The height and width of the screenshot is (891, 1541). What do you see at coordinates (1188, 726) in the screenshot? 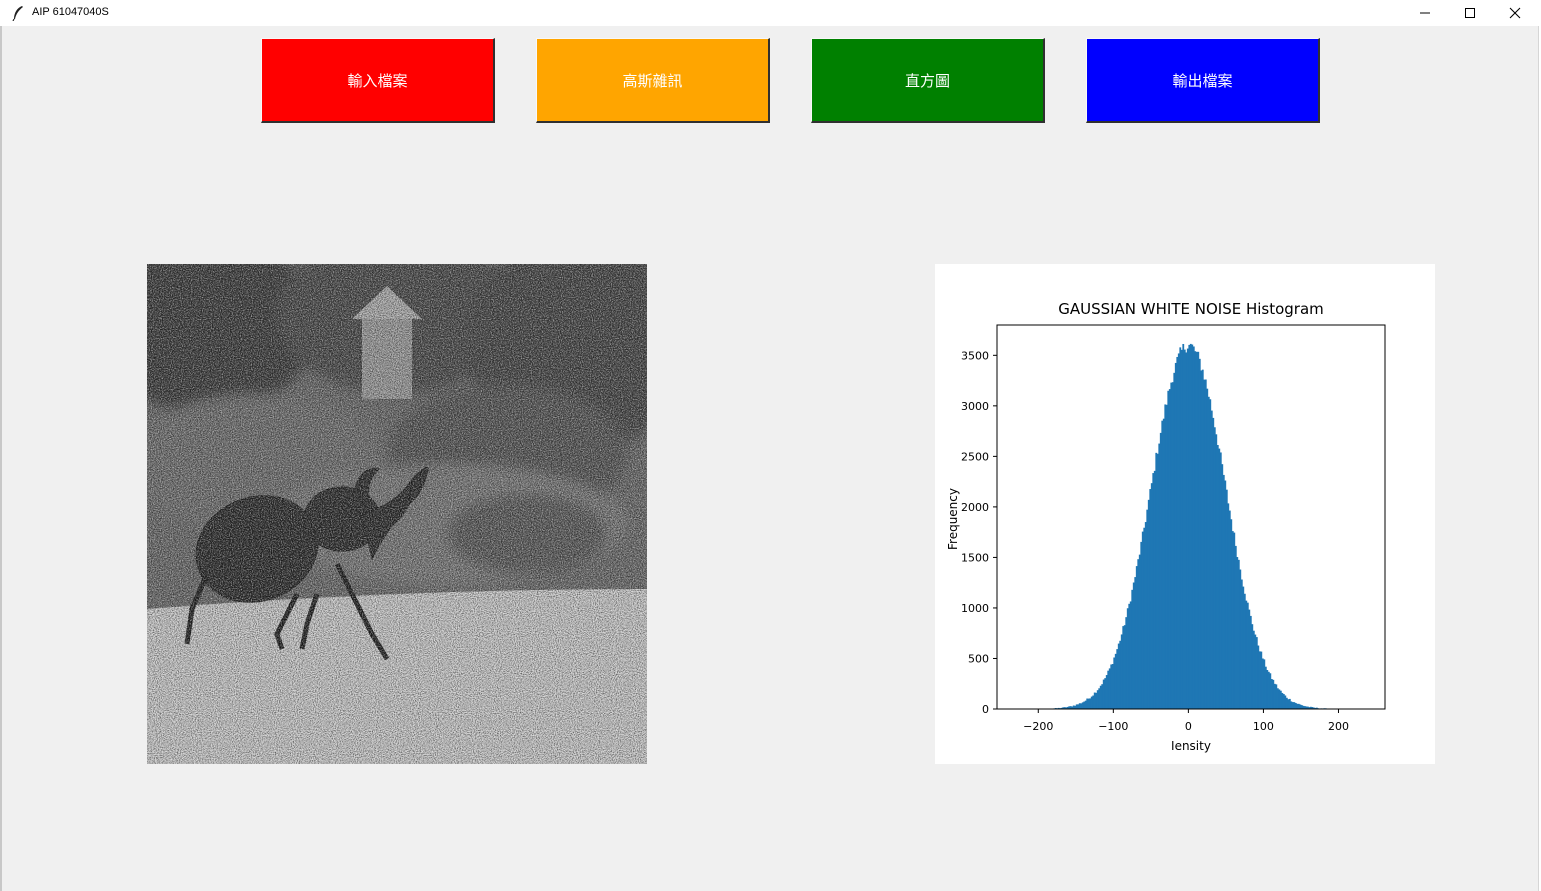
I see `x-tick-label: 0` at bounding box center [1188, 726].